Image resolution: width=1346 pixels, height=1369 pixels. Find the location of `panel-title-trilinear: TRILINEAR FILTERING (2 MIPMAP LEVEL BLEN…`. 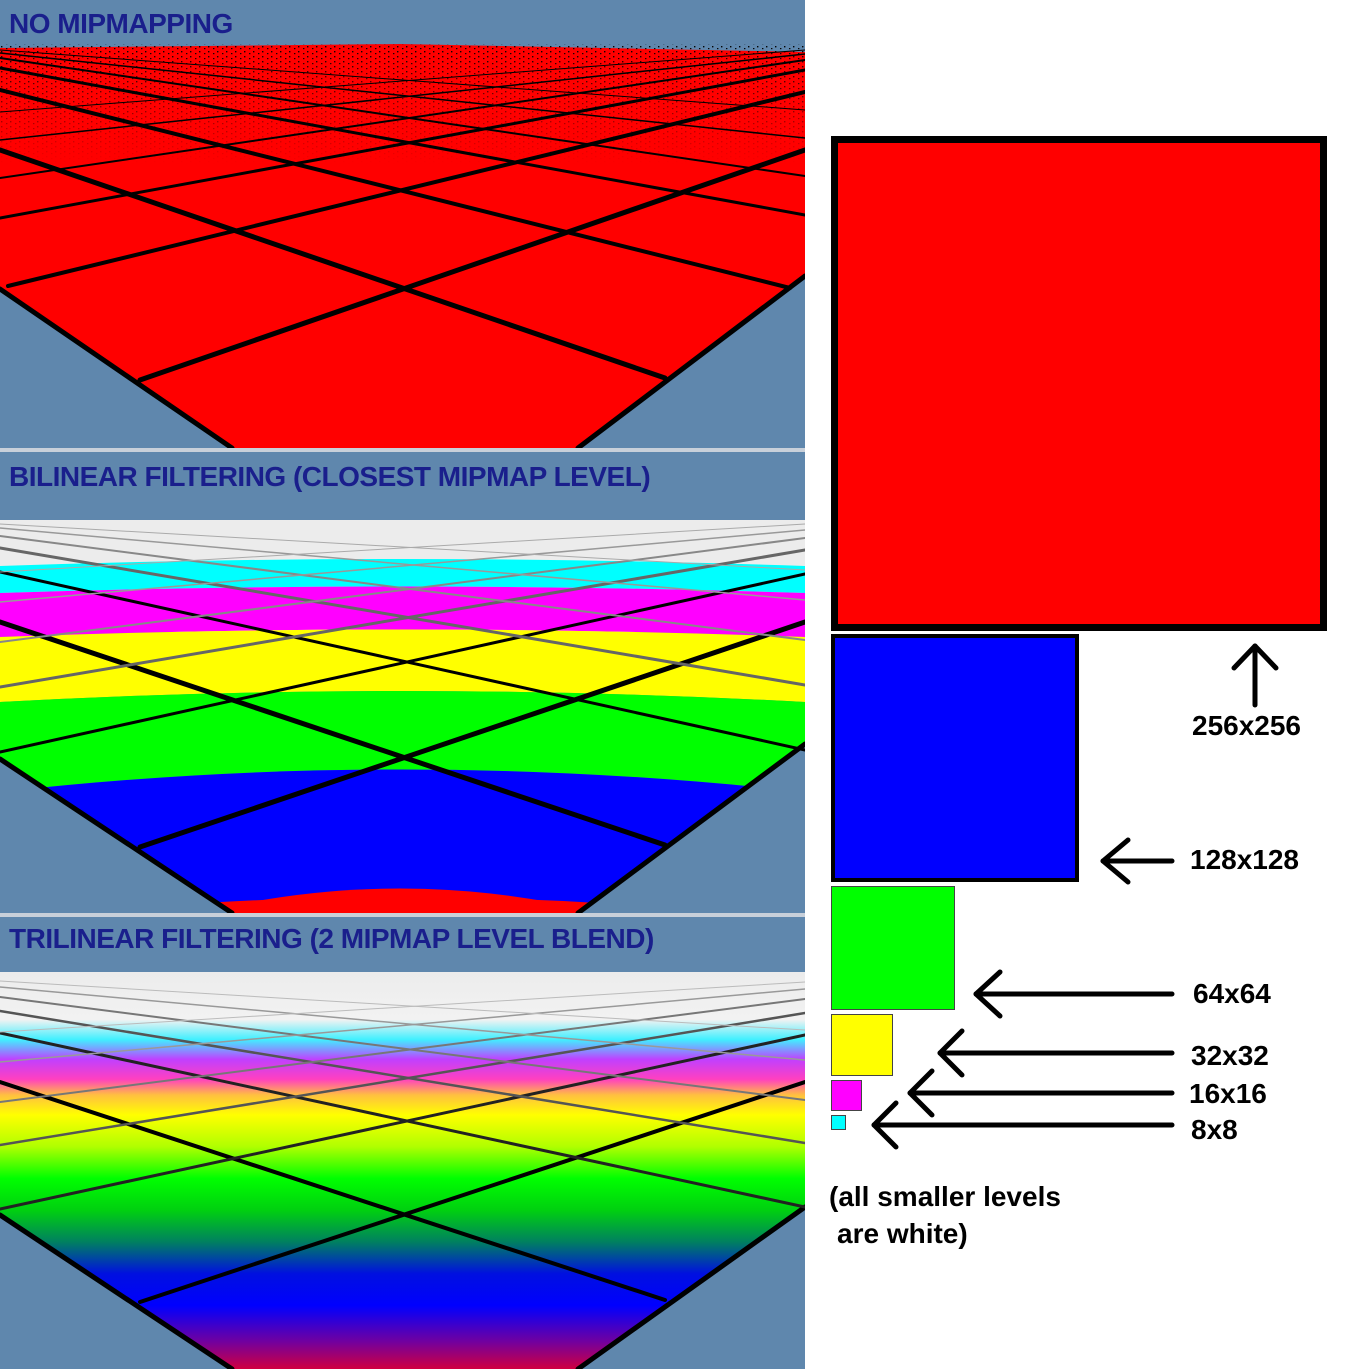

panel-title-trilinear: TRILINEAR FILTERING (2 MIPMAP LEVEL BLEN… is located at coordinates (331, 938).